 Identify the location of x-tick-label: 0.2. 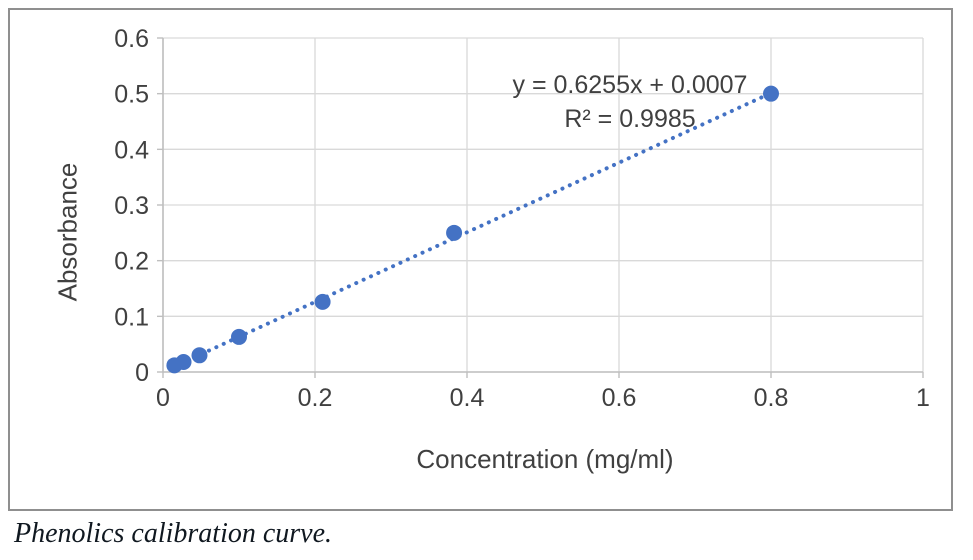
(315, 398).